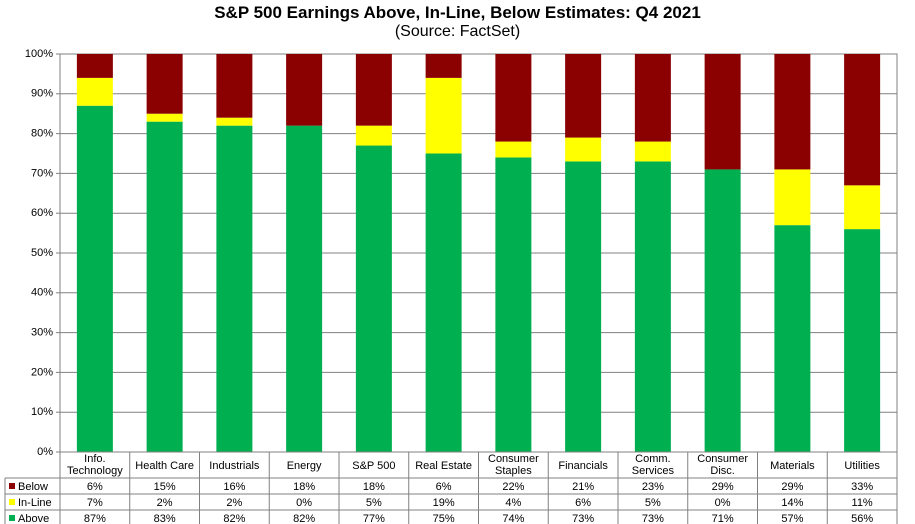 This screenshot has height=524, width=915. I want to click on y-tick-label: 0%, so click(45, 452).